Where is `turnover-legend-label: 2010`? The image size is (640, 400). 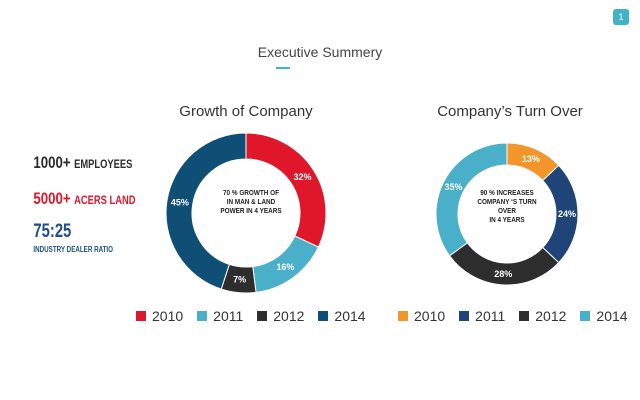
turnover-legend-label: 2010 is located at coordinates (430, 316).